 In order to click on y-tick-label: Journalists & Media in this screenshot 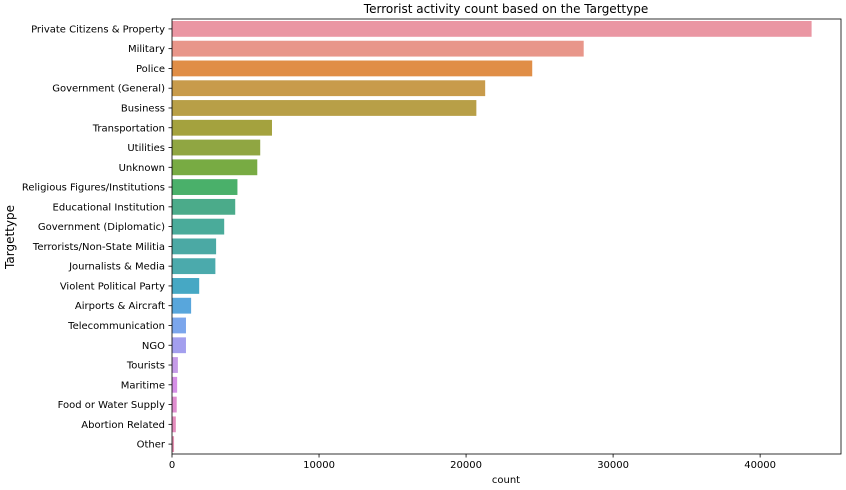, I will do `click(116, 267)`.